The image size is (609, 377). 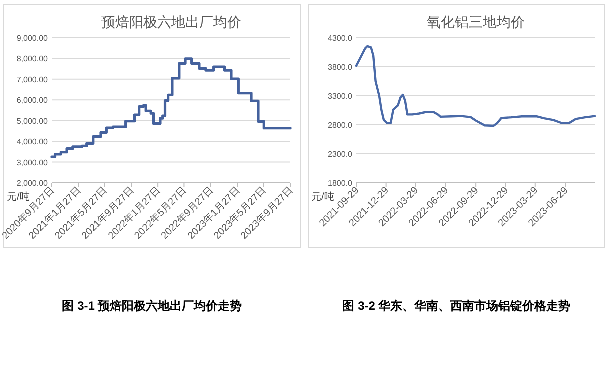 What do you see at coordinates (341, 125) in the screenshot?
I see `y-tick-label: 2800.0` at bounding box center [341, 125].